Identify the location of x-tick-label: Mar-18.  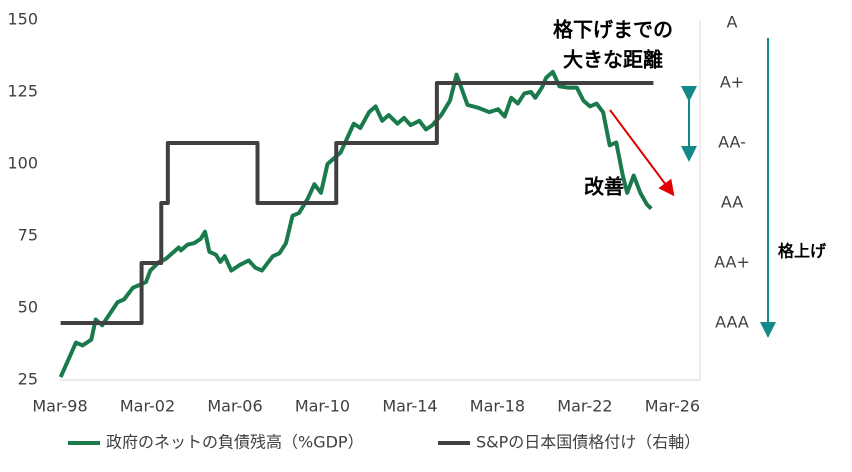
(497, 406).